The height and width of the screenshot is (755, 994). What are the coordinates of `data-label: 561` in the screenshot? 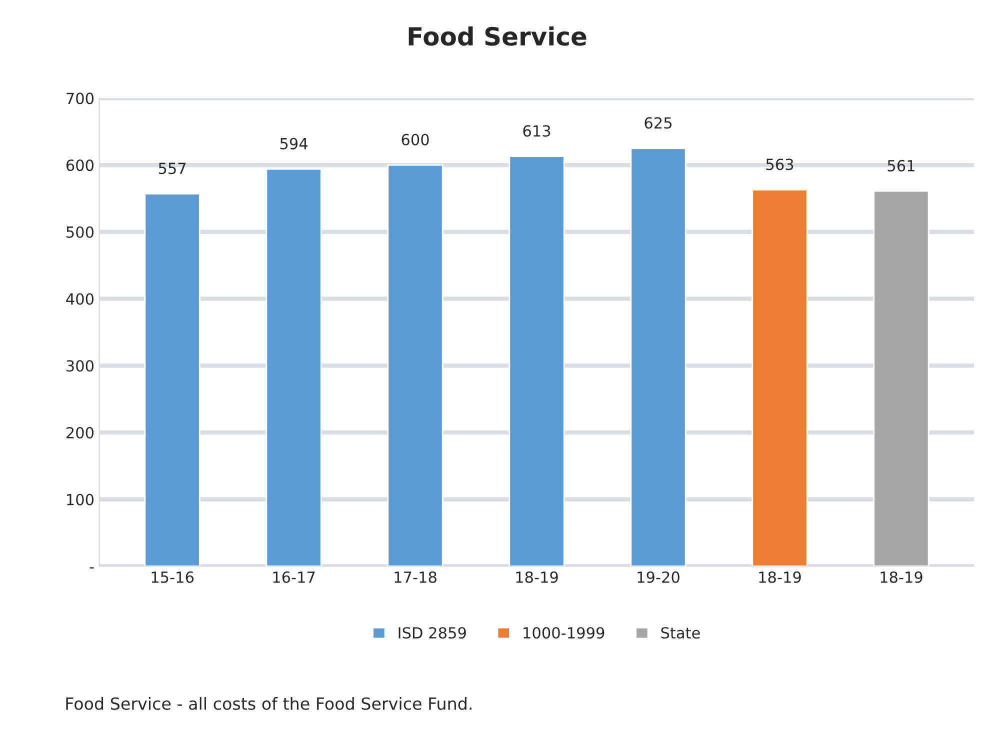 It's located at (901, 166).